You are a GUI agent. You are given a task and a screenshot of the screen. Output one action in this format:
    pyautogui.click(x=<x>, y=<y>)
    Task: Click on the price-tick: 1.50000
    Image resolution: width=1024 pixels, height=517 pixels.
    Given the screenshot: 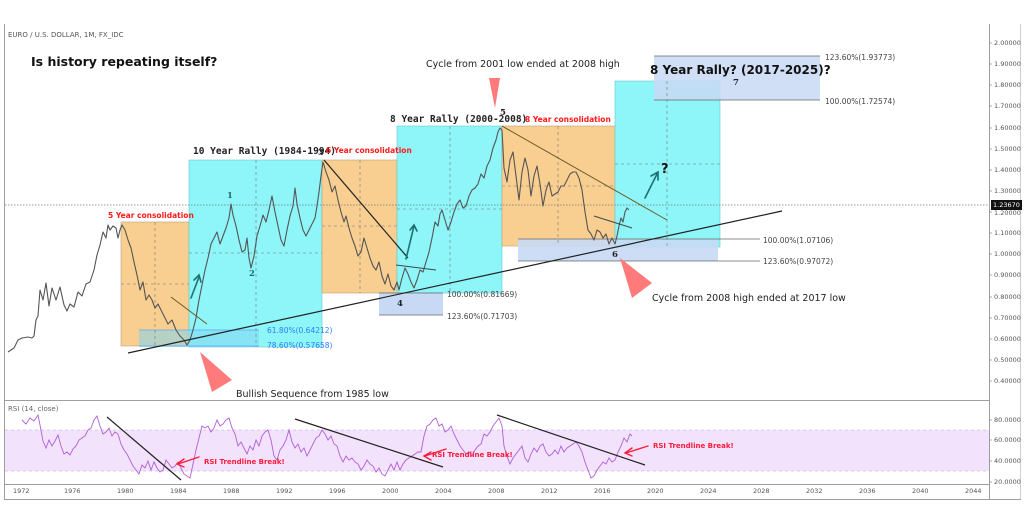 What is the action you would take?
    pyautogui.click(x=1007, y=149)
    